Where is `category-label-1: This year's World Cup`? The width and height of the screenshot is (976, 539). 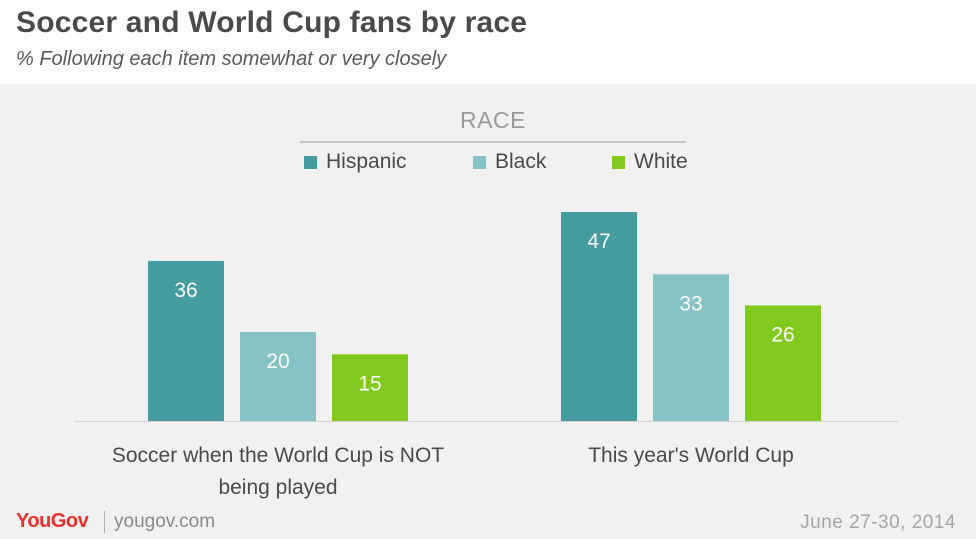
category-label-1: This year's World Cup is located at coordinates (691, 455).